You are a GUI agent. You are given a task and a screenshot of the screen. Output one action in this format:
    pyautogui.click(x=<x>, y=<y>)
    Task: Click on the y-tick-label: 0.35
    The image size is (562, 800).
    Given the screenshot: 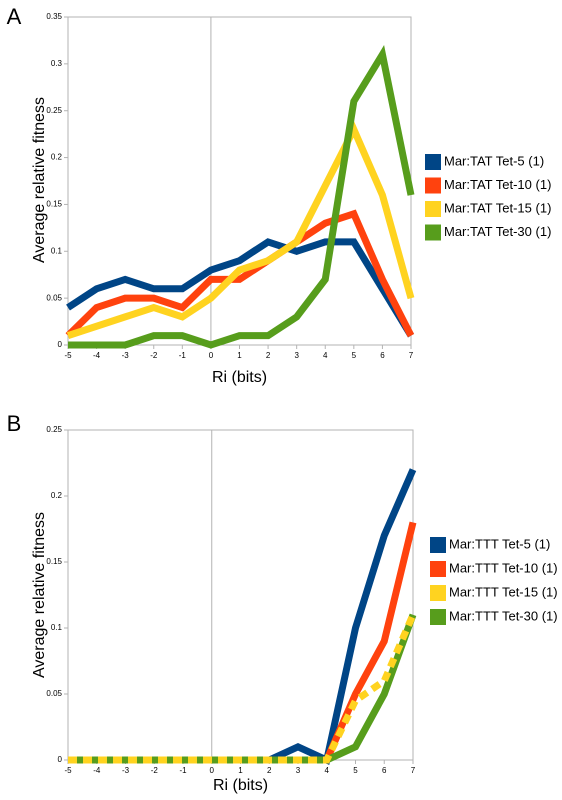 What is the action you would take?
    pyautogui.click(x=54, y=16)
    